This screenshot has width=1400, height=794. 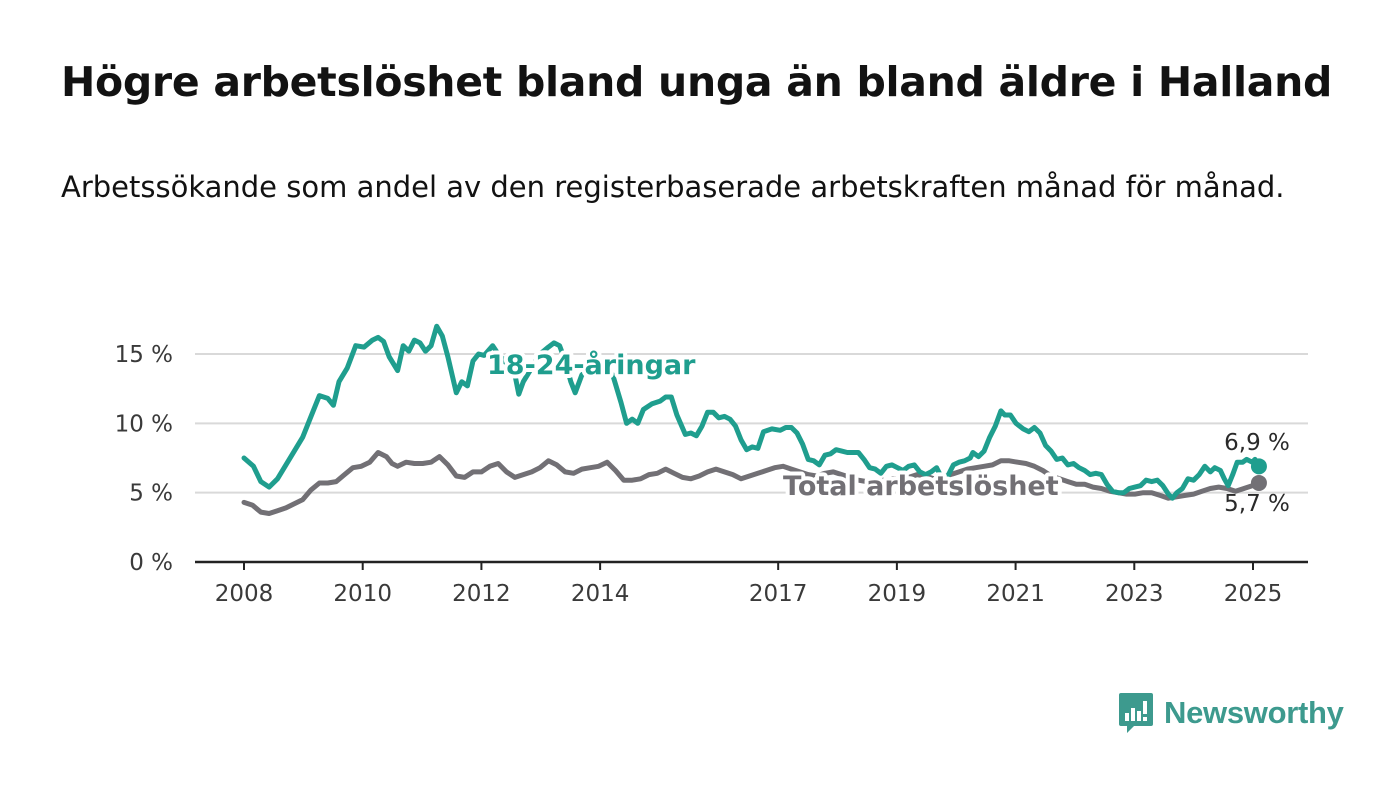 What do you see at coordinates (144, 355) in the screenshot?
I see `y-tick-label: 15 %` at bounding box center [144, 355].